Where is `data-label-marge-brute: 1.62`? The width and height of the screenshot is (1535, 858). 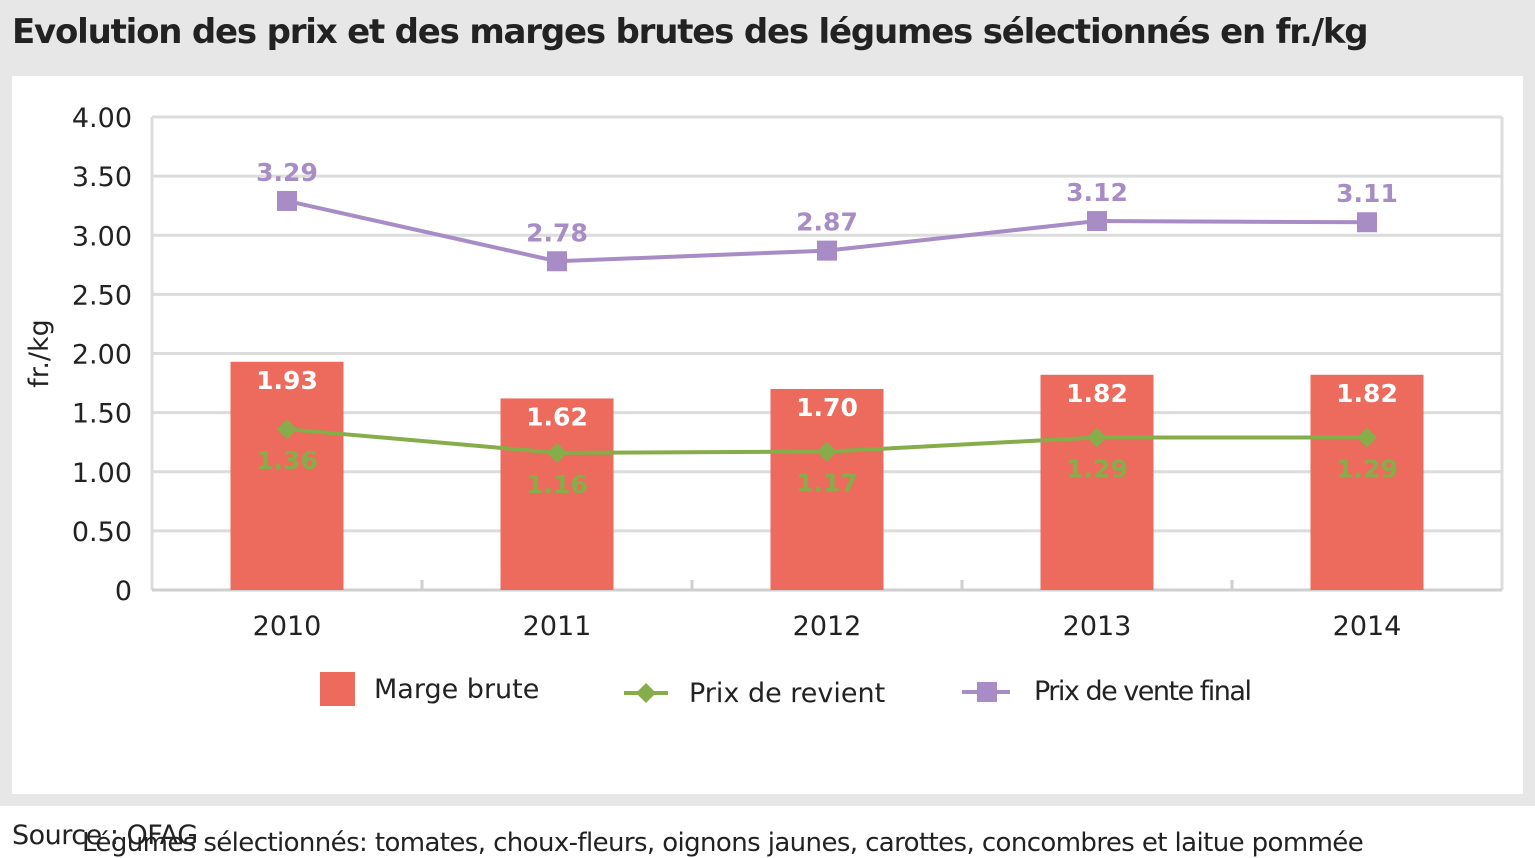
data-label-marge-brute: 1.62 is located at coordinates (557, 416).